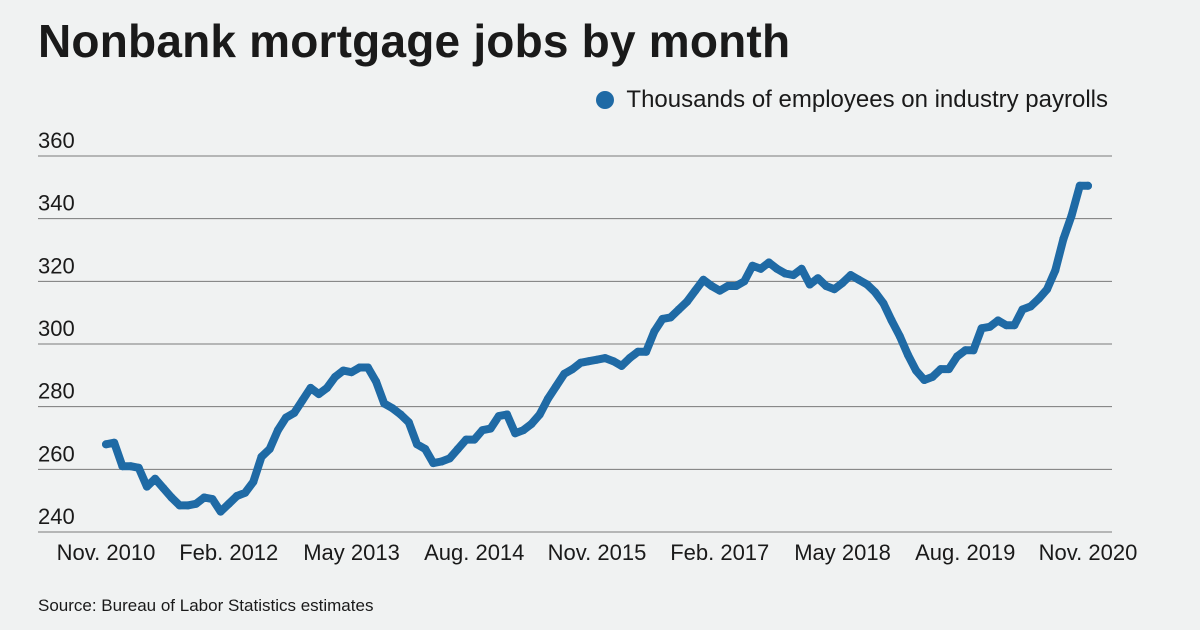 Image resolution: width=1200 pixels, height=630 pixels. I want to click on legend-marker, so click(605, 100).